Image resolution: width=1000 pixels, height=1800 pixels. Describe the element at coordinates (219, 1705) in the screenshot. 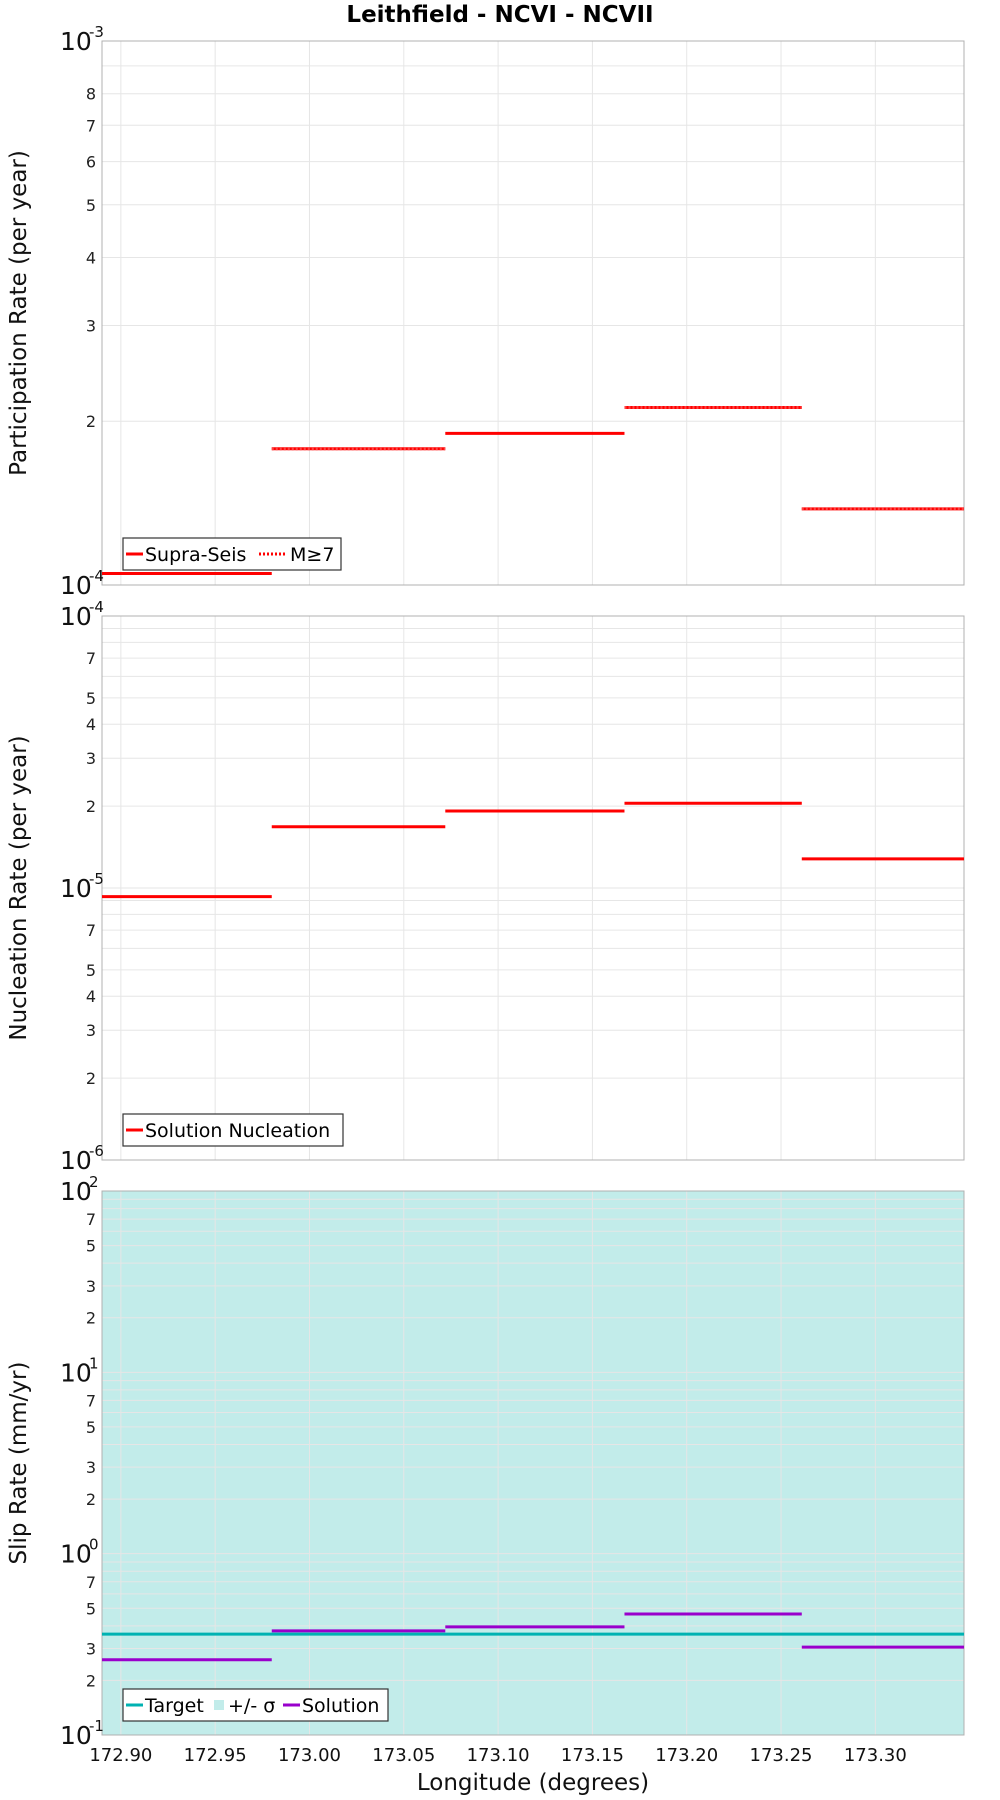

I see `legend-sigma-swatch` at that location.